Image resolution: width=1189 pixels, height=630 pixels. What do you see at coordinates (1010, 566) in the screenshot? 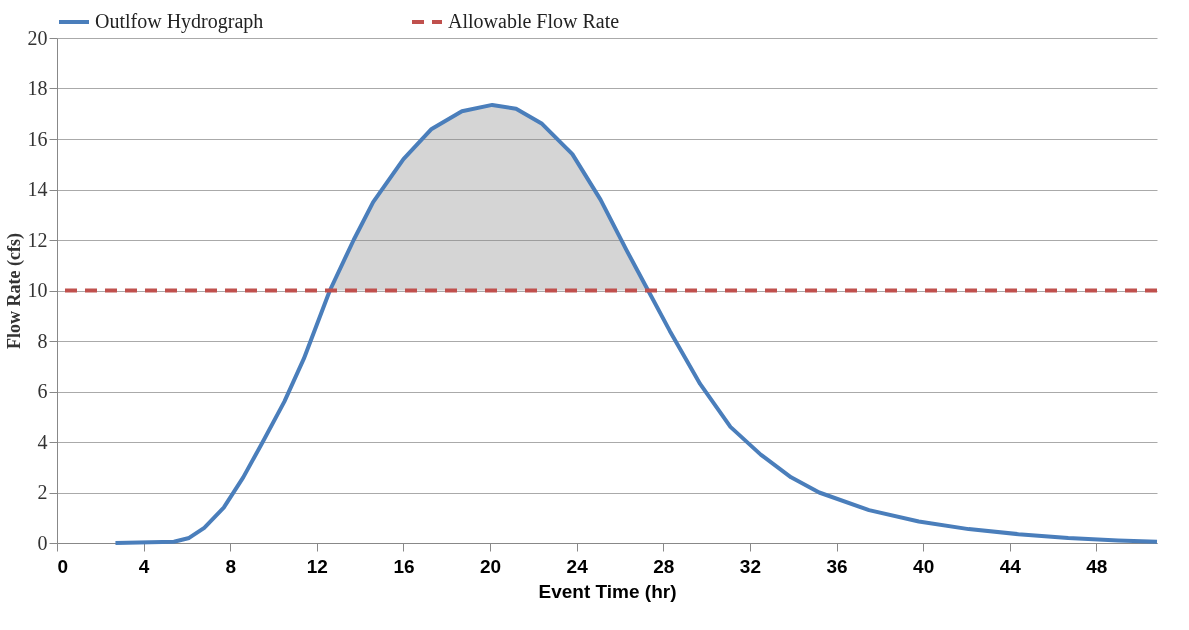
I see `x-tick-label: 44` at bounding box center [1010, 566].